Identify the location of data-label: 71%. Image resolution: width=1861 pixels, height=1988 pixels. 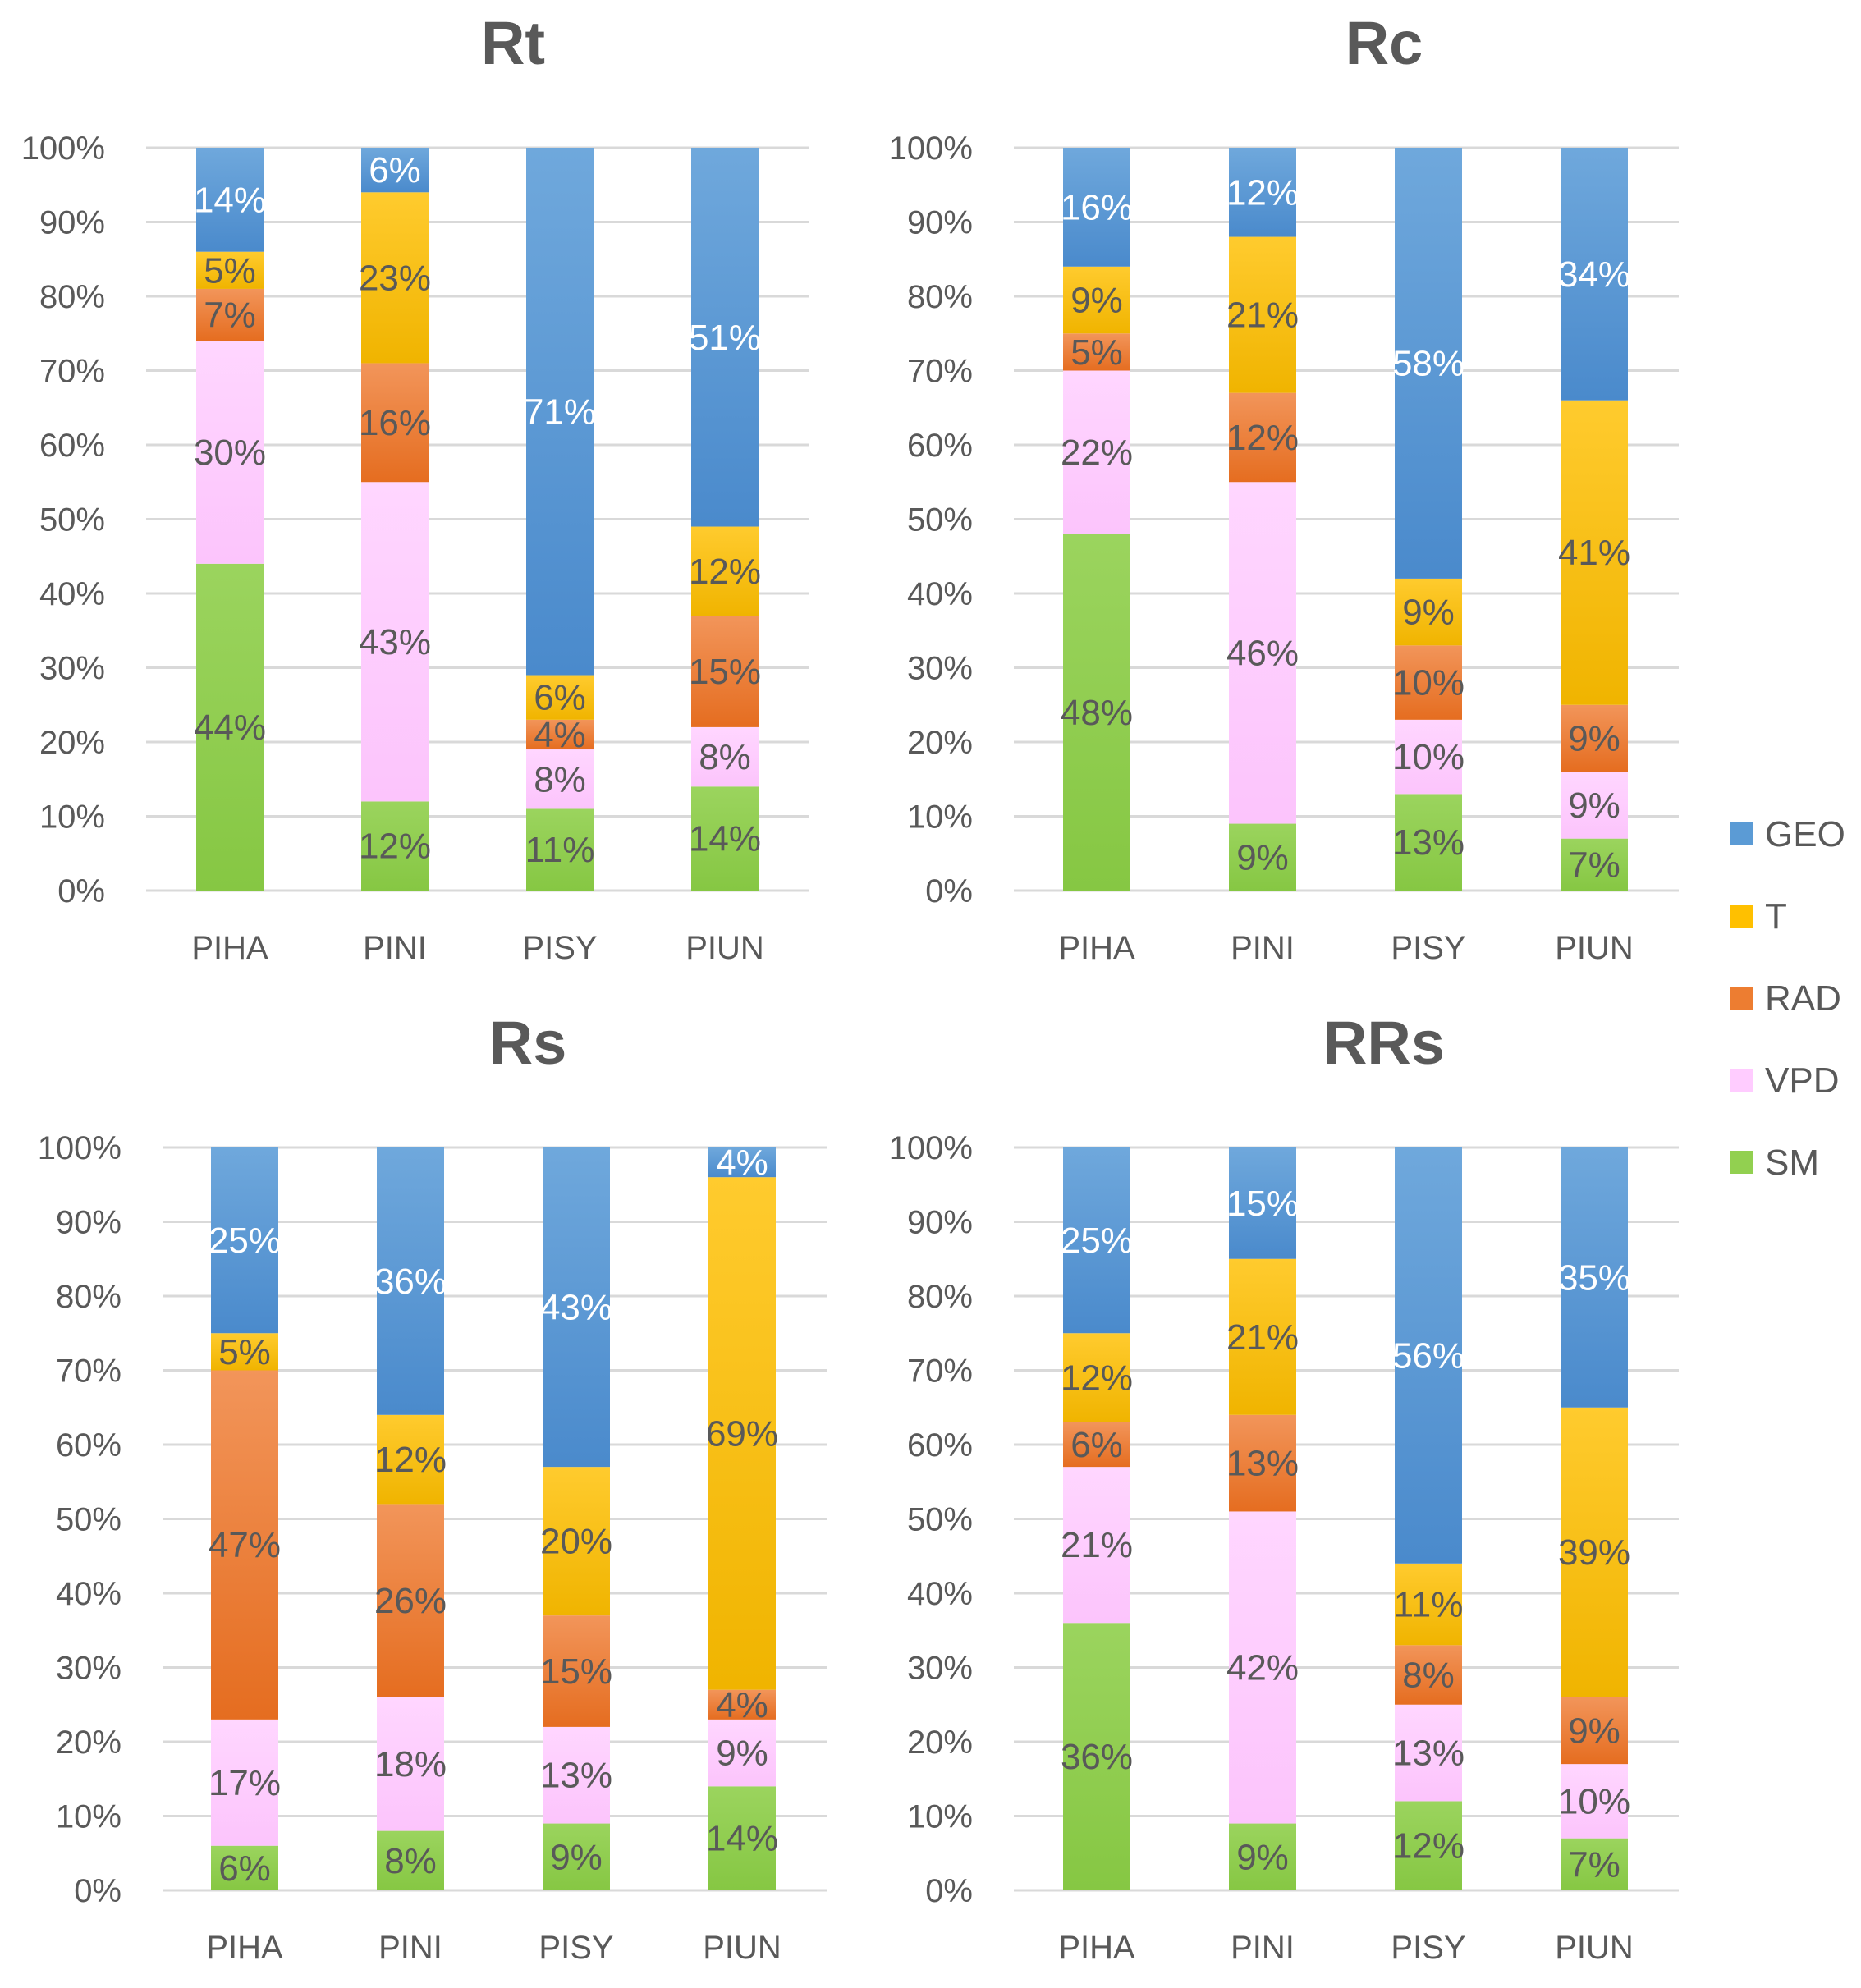
(560, 412).